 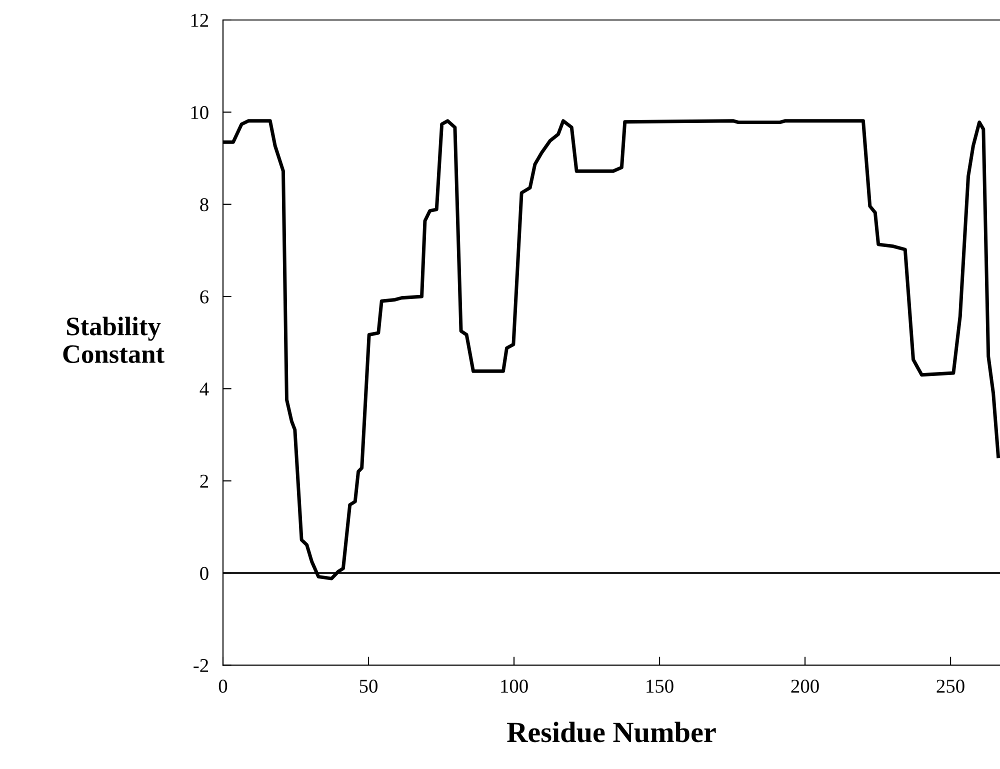 I want to click on x-axis-title: Residue Number, so click(x=611, y=732).